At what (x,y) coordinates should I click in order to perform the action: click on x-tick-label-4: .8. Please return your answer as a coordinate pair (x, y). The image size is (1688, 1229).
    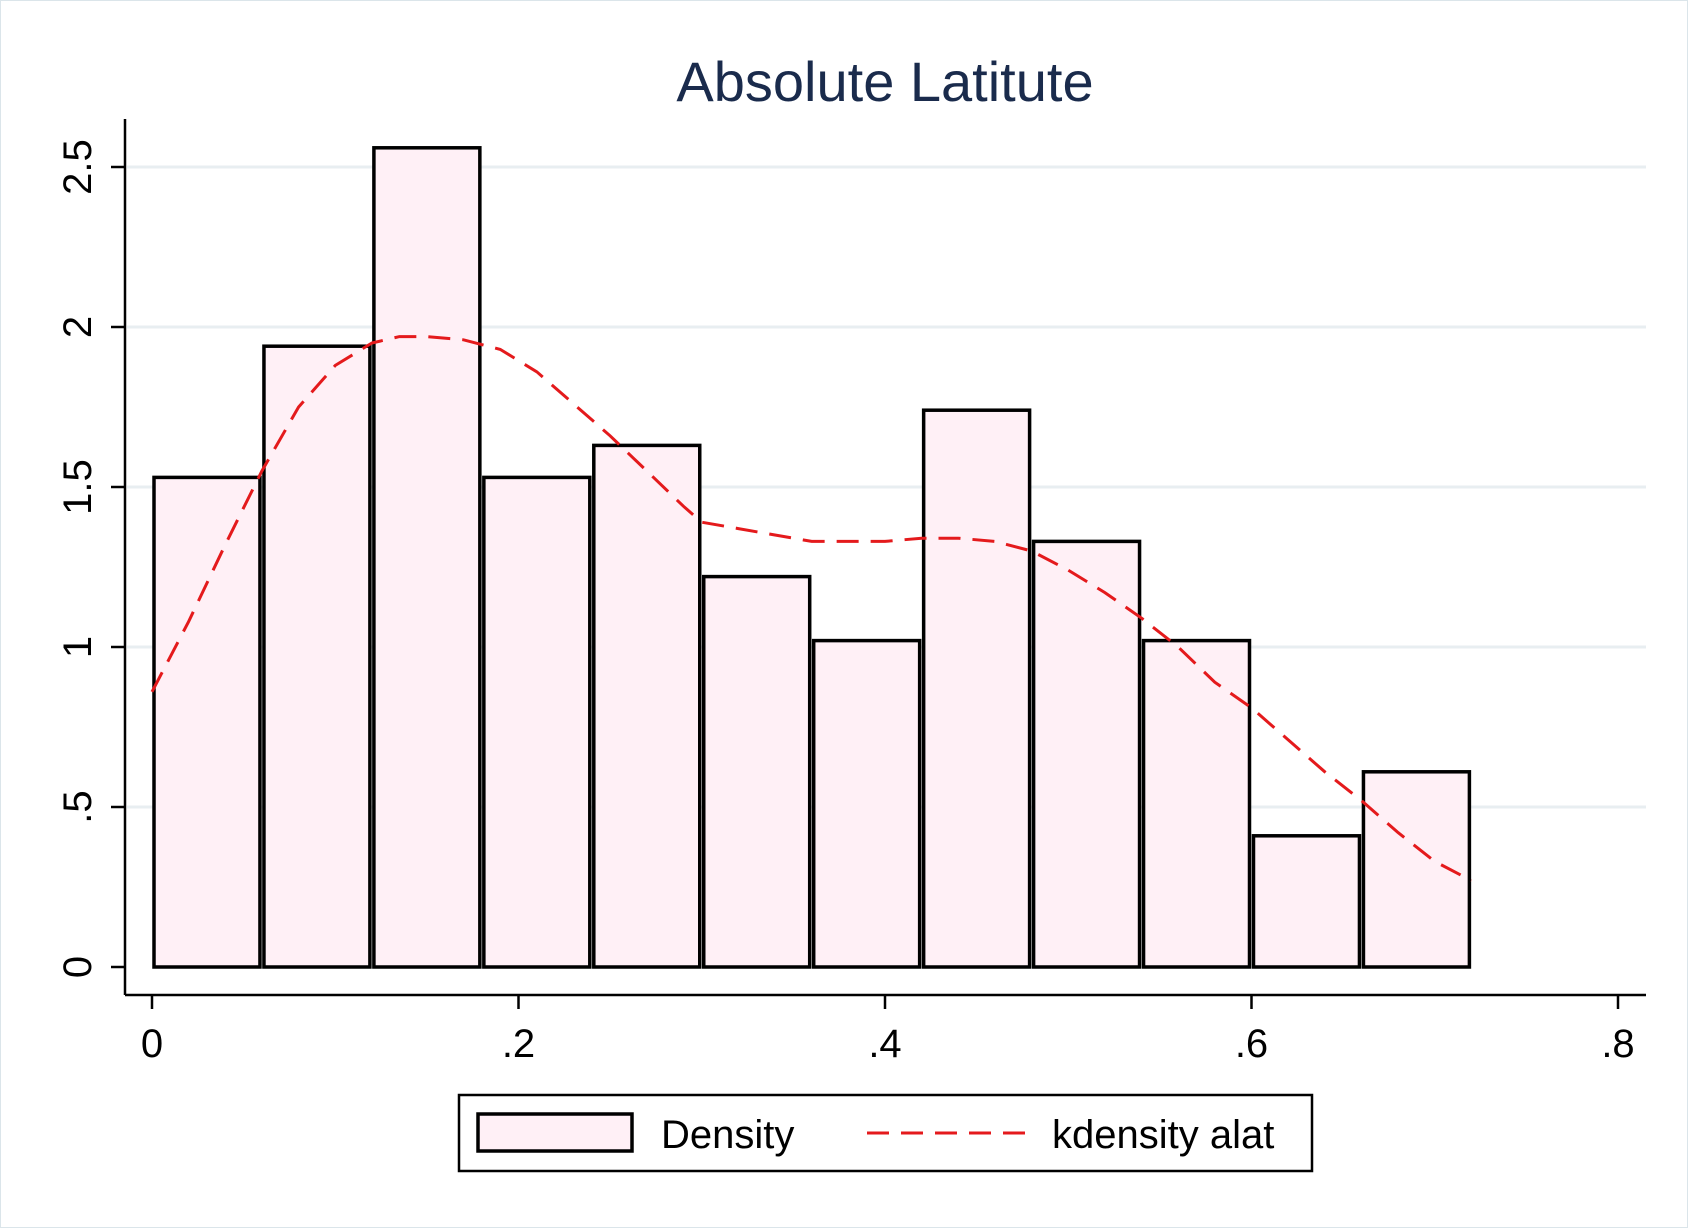
    Looking at the image, I should click on (1617, 1044).